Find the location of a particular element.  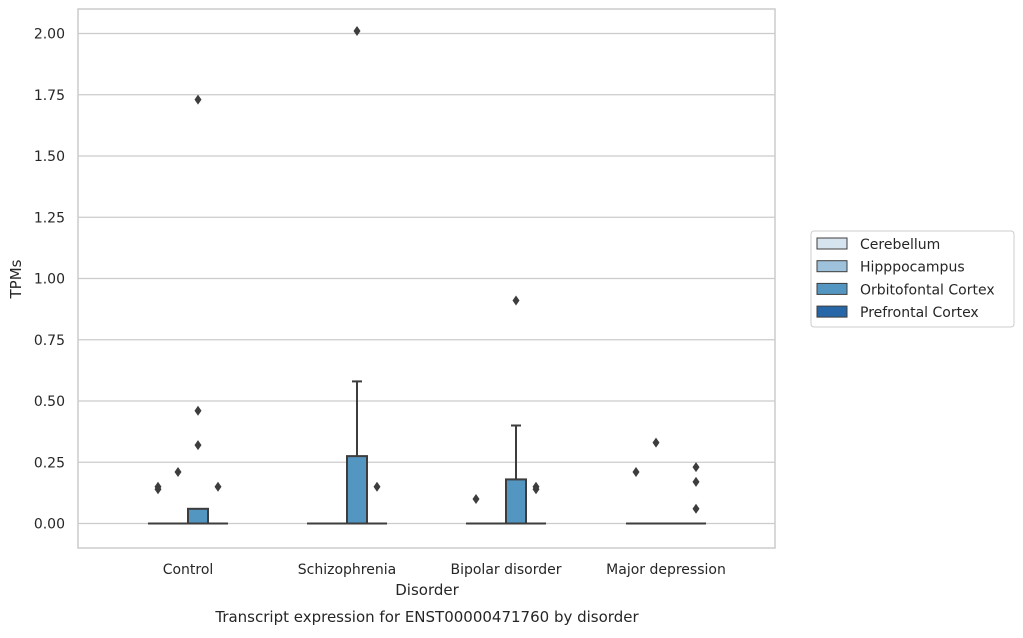

legend-frame is located at coordinates (912, 279).